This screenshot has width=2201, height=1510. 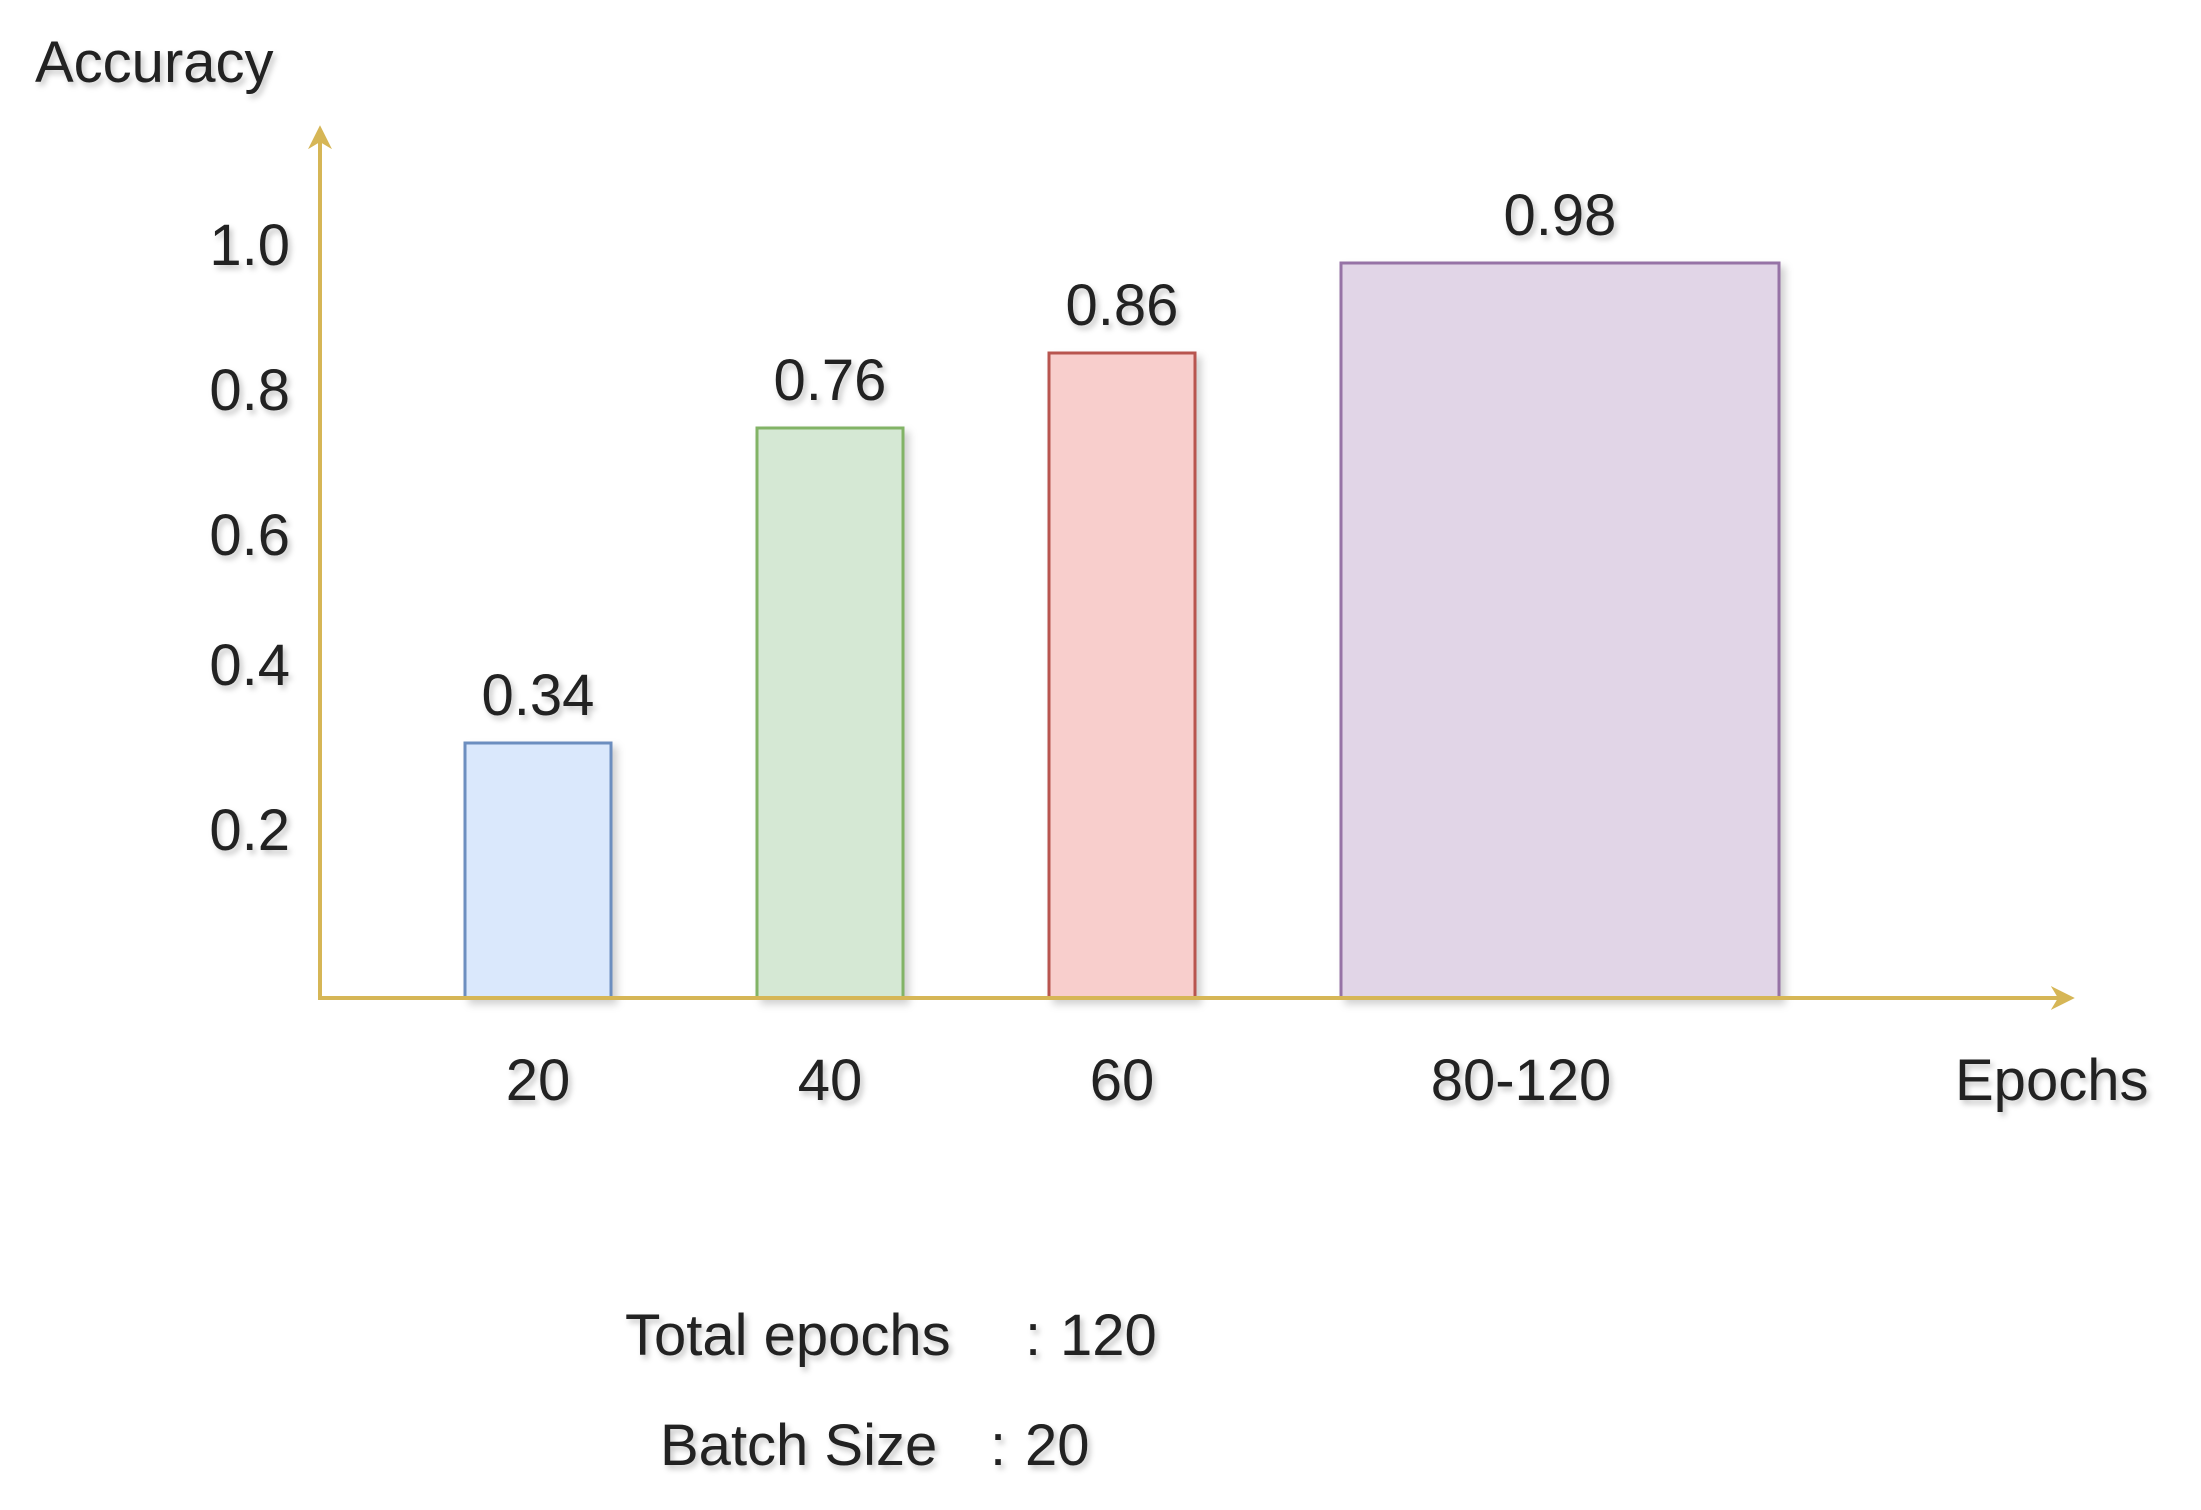 I want to click on value-label: 0.98, so click(x=1560, y=215).